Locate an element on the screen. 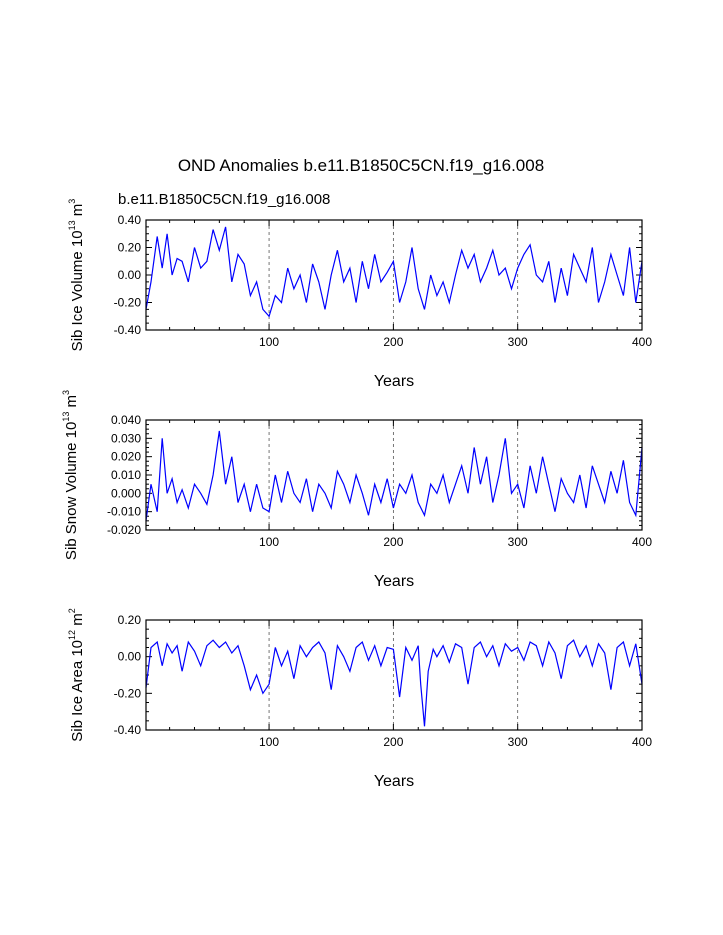 This screenshot has width=723, height=935. y-tick-label: 0.010 is located at coordinates (126, 475).